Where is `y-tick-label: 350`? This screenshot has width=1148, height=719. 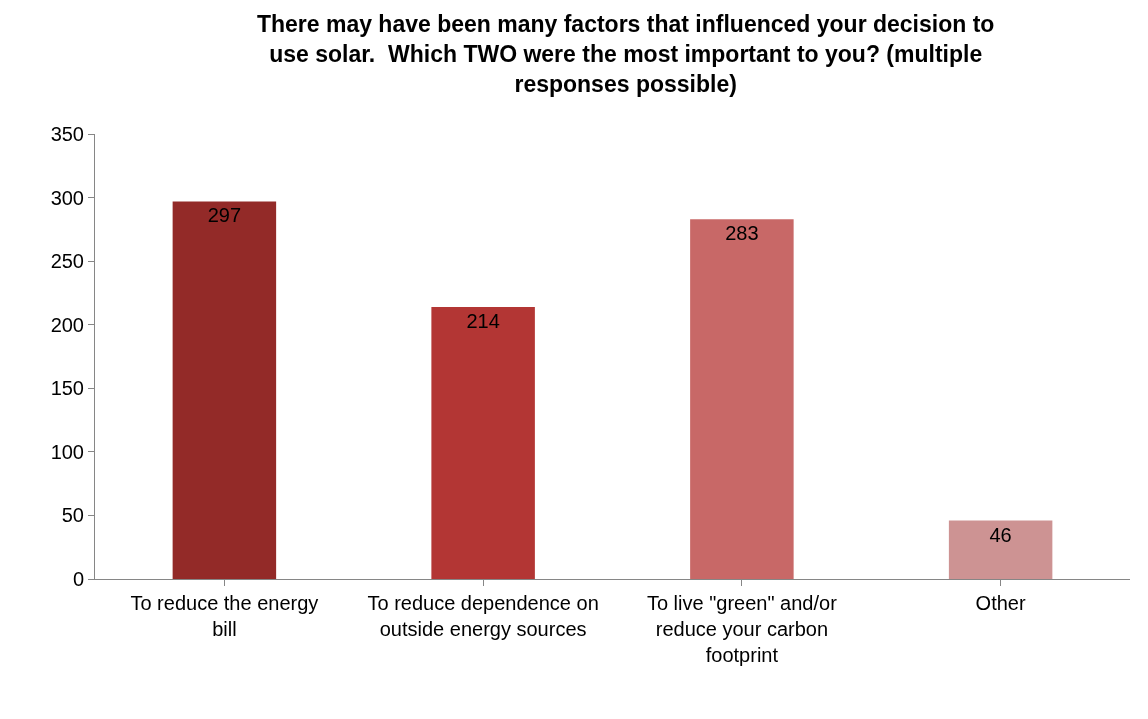
y-tick-label: 350 is located at coordinates (67, 134).